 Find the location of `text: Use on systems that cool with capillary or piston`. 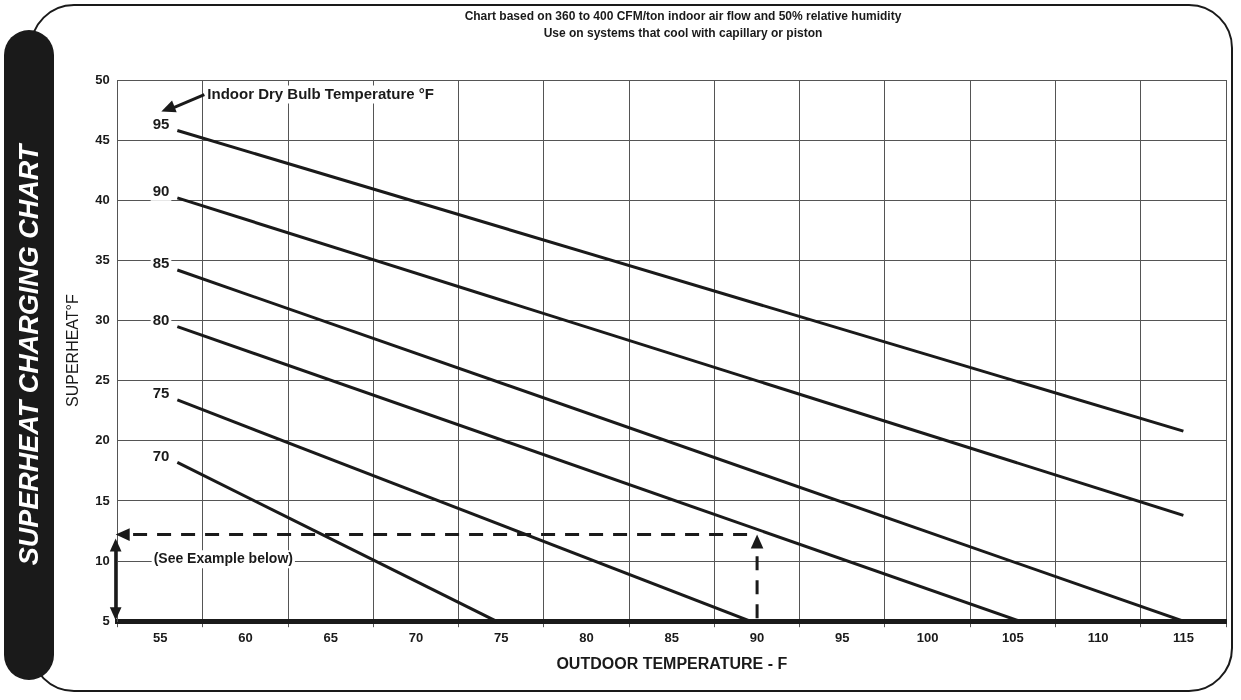

text: Use on systems that cool with capillary or piston is located at coordinates (683, 33).